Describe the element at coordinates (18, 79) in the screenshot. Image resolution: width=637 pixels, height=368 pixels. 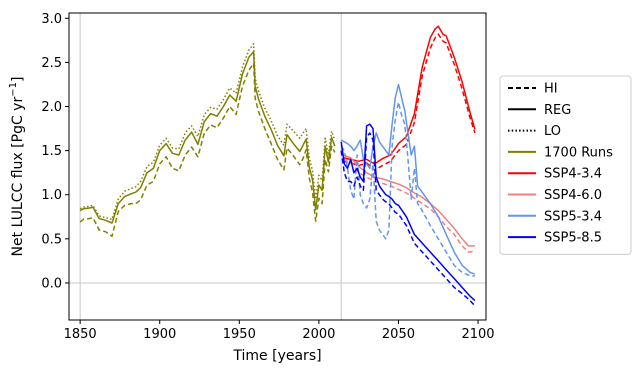
I see `y-axis-label-end: ]` at that location.